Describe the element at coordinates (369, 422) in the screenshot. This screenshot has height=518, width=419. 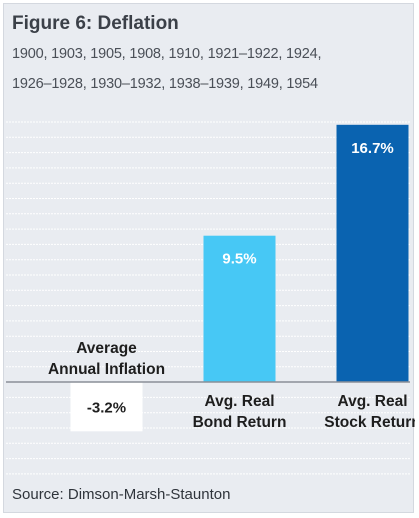
I see `category-label: Stock Return` at that location.